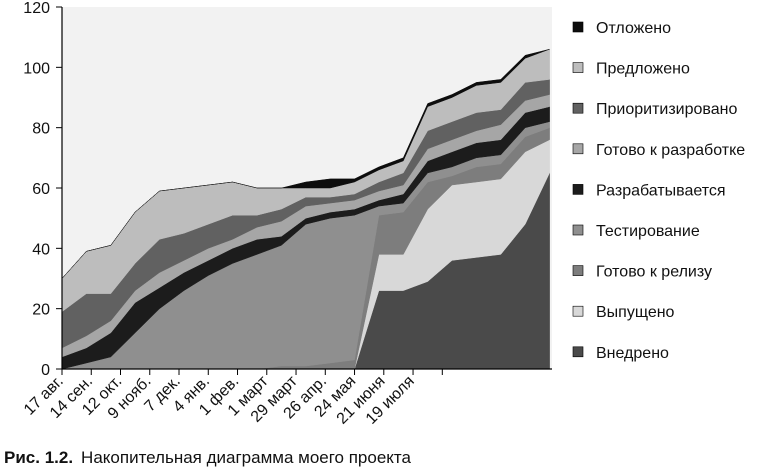 This screenshot has width=769, height=471. I want to click on y-tick-label: 0, so click(45, 370).